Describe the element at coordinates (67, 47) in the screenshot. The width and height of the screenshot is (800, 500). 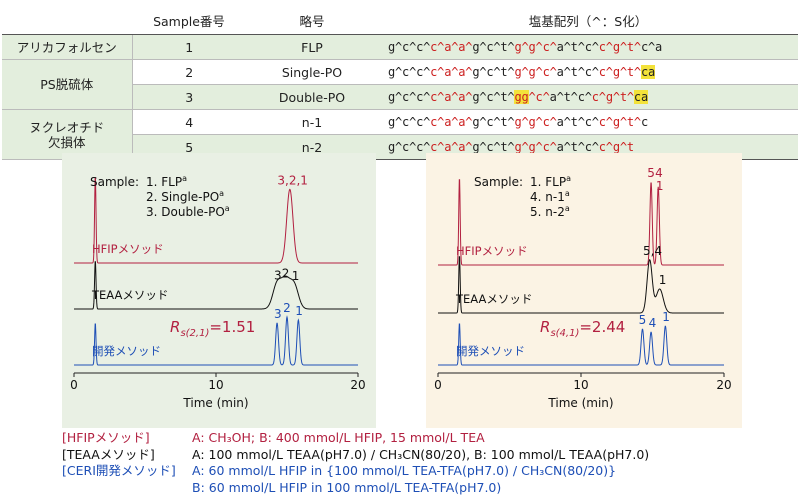
I see `category-cell: アリカフォルセン` at that location.